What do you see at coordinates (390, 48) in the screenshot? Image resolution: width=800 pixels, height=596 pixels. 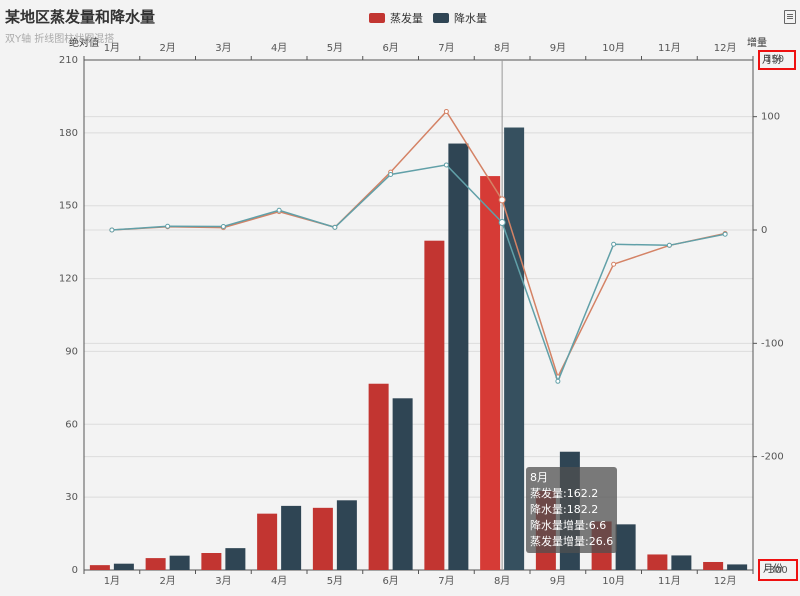 I see `x-top-tick-label: 6月` at bounding box center [390, 48].